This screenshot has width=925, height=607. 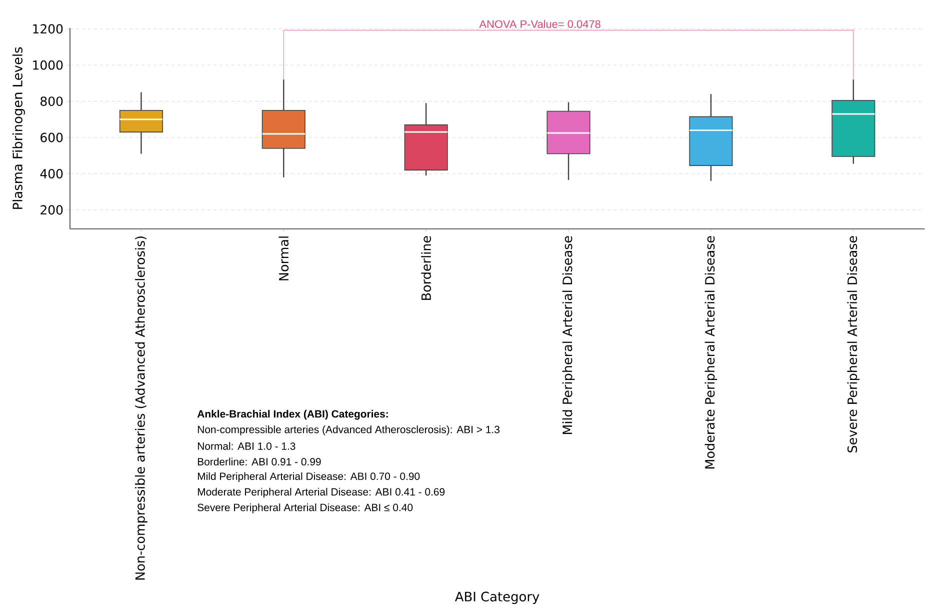 I want to click on text: Ankle-Brachial Index (ABI) Categories:, so click(x=292, y=415).